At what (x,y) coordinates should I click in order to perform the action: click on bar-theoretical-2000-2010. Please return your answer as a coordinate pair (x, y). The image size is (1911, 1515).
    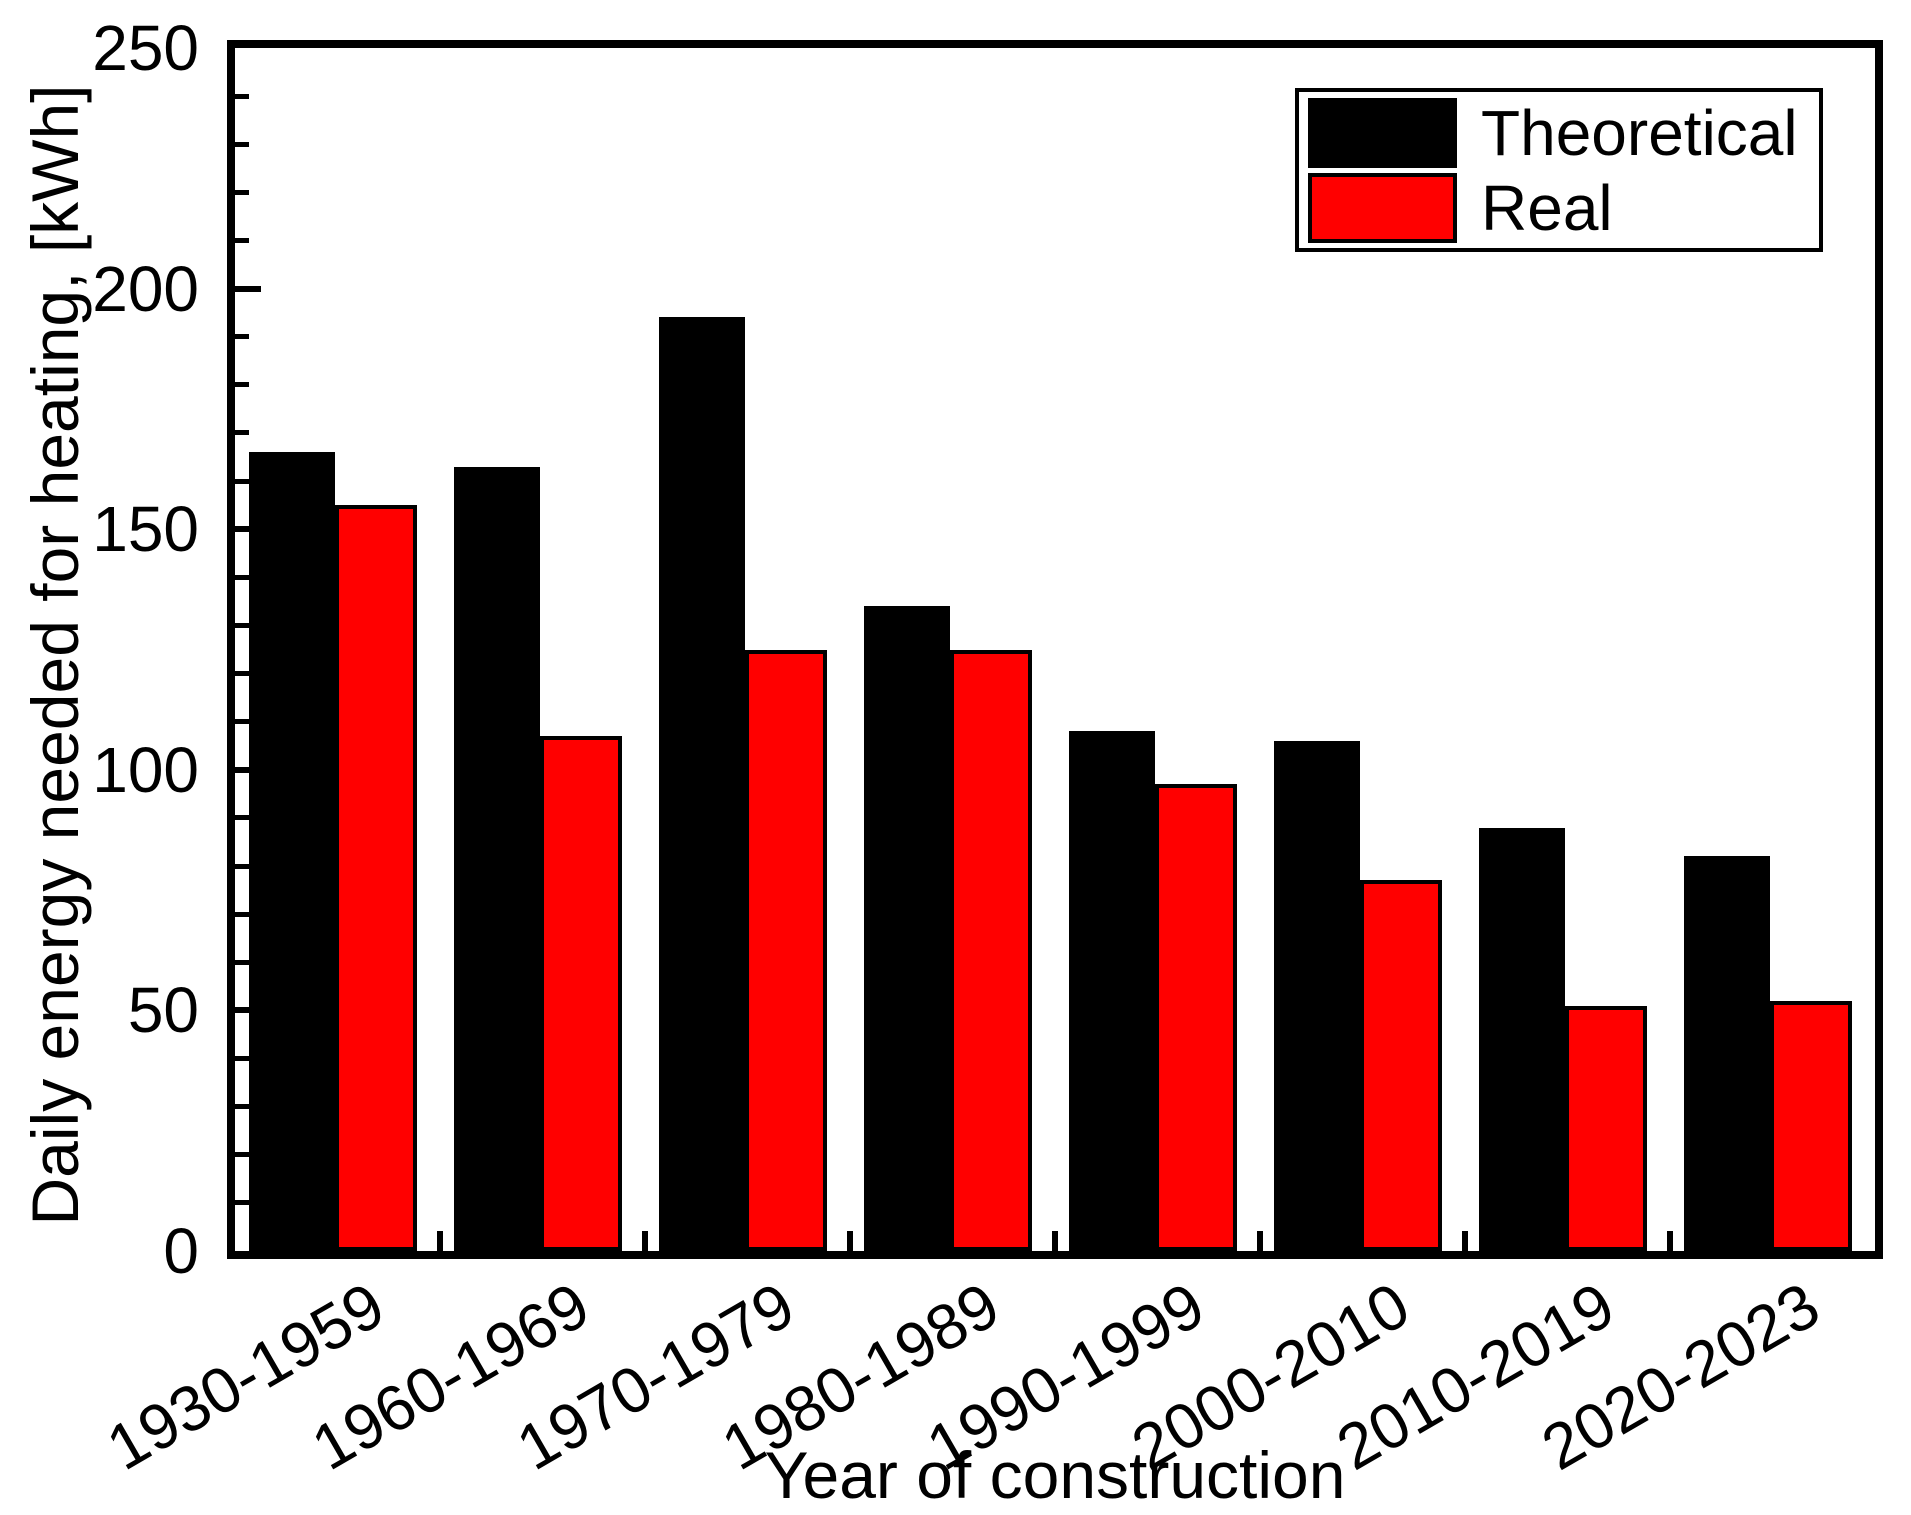
    Looking at the image, I should click on (1317, 995).